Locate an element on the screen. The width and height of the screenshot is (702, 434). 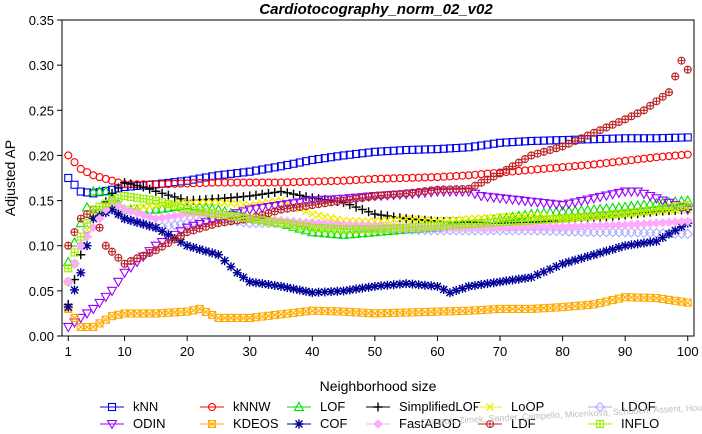
legend-item: COF is located at coordinates (317, 423).